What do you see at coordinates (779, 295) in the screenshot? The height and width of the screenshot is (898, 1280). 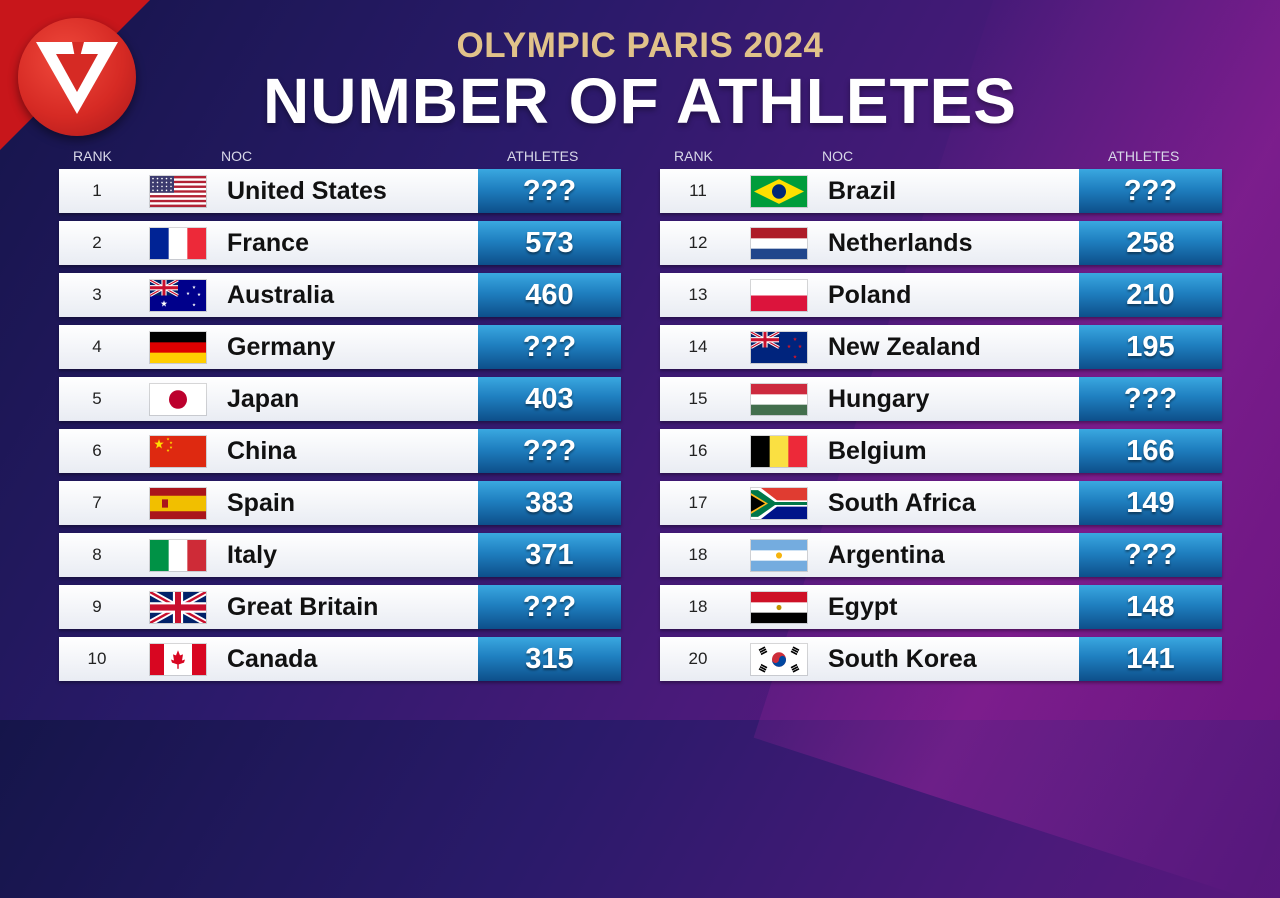 I see `pl-flag-icon` at bounding box center [779, 295].